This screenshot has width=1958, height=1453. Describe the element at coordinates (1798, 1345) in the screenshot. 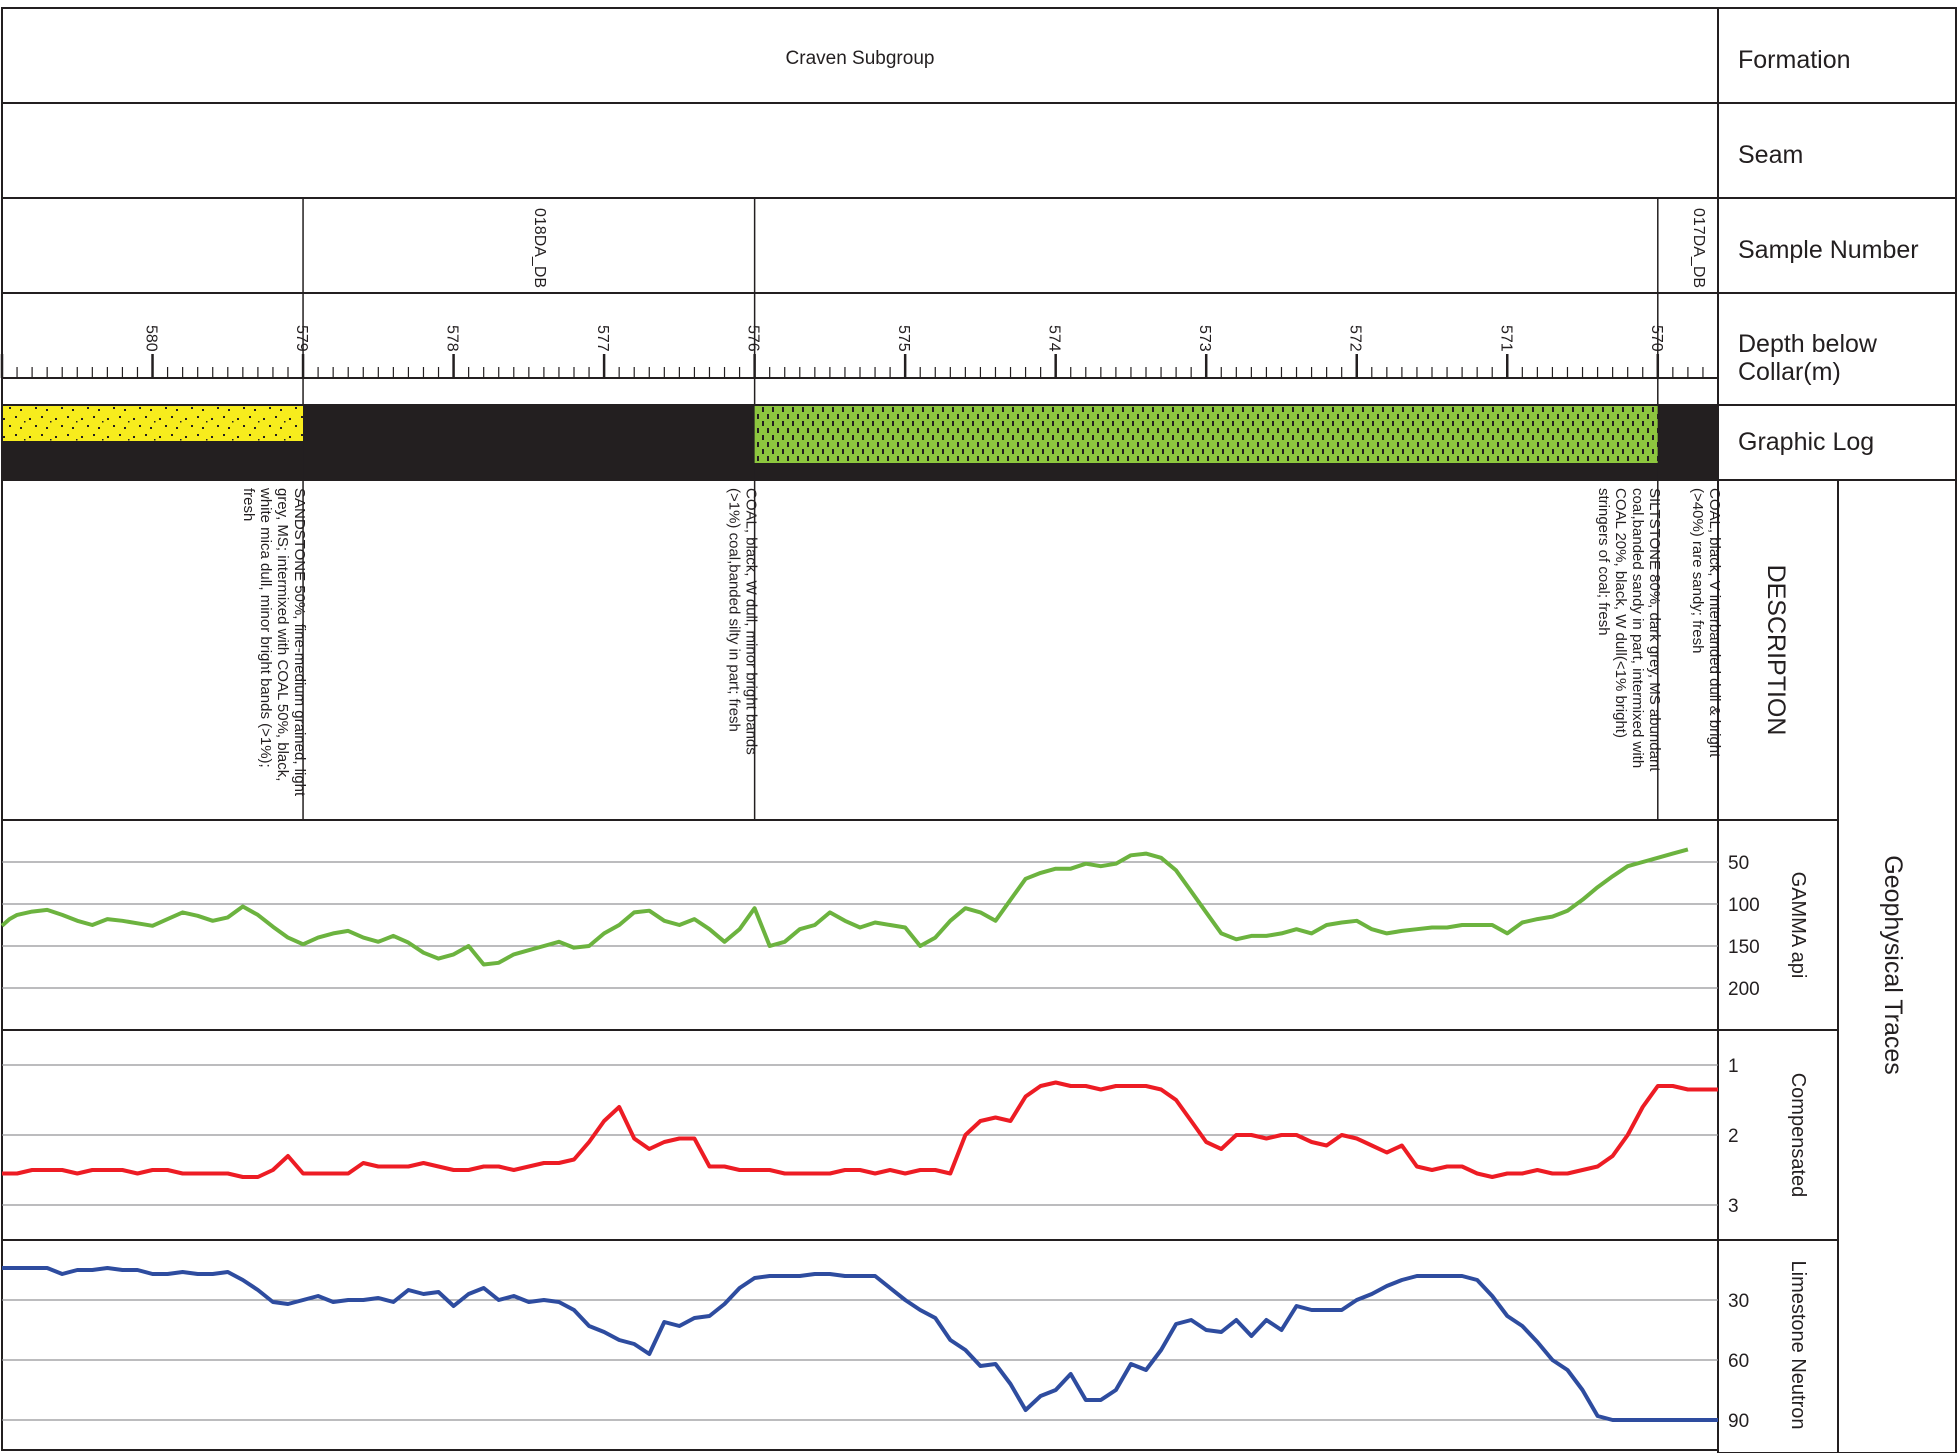

I see `track-name: Limestone Neutron` at that location.